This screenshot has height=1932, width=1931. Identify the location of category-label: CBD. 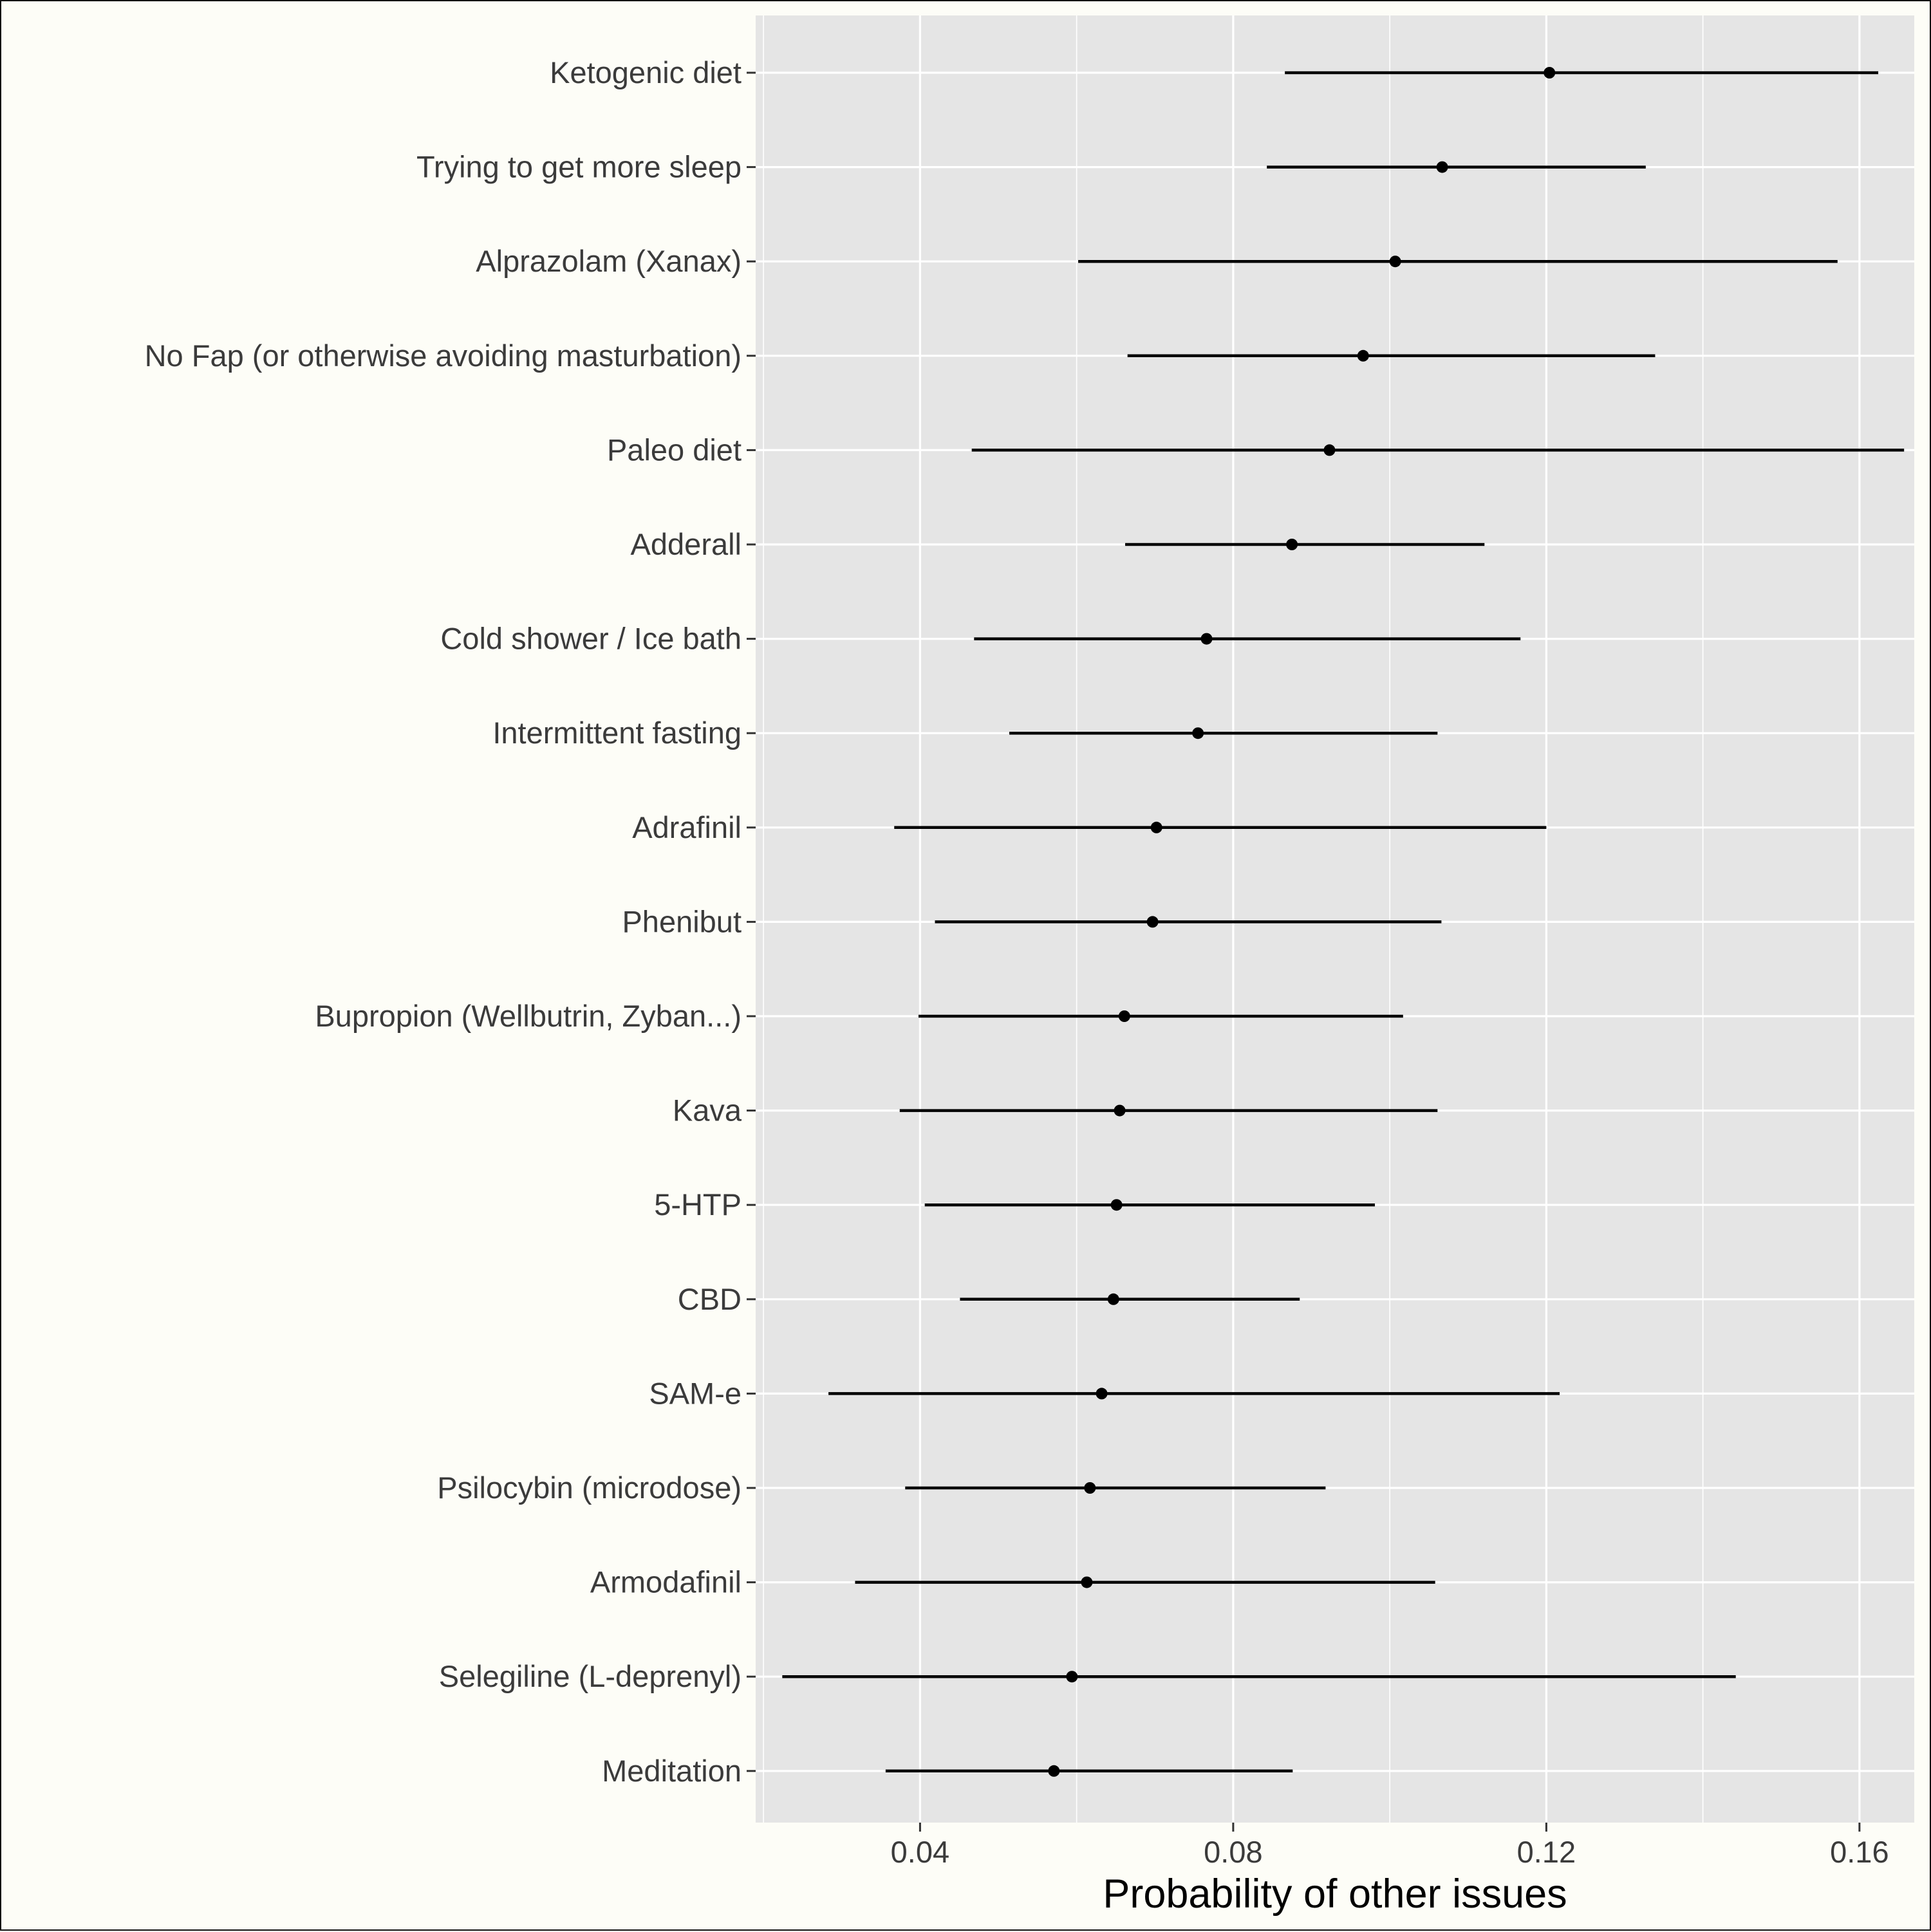
(710, 1299).